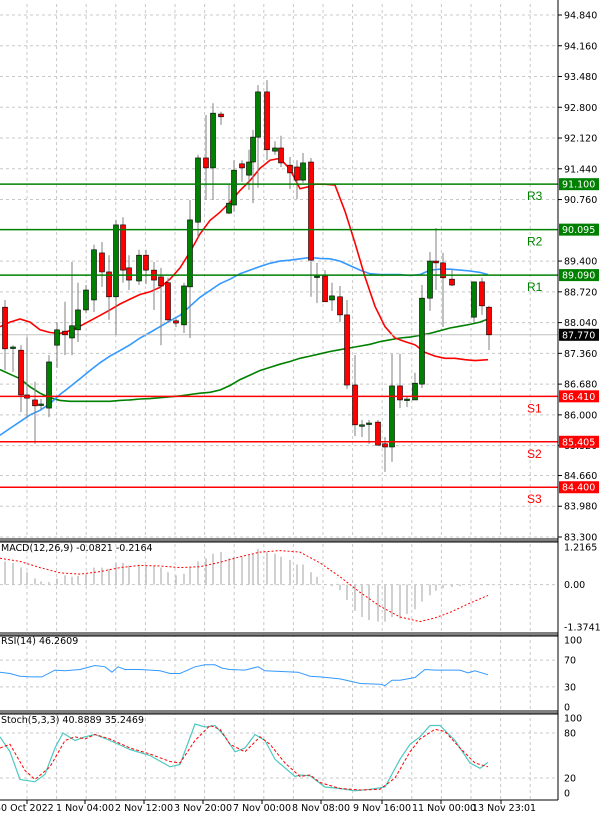  What do you see at coordinates (245, 586) in the screenshot?
I see `macd-panel` at bounding box center [245, 586].